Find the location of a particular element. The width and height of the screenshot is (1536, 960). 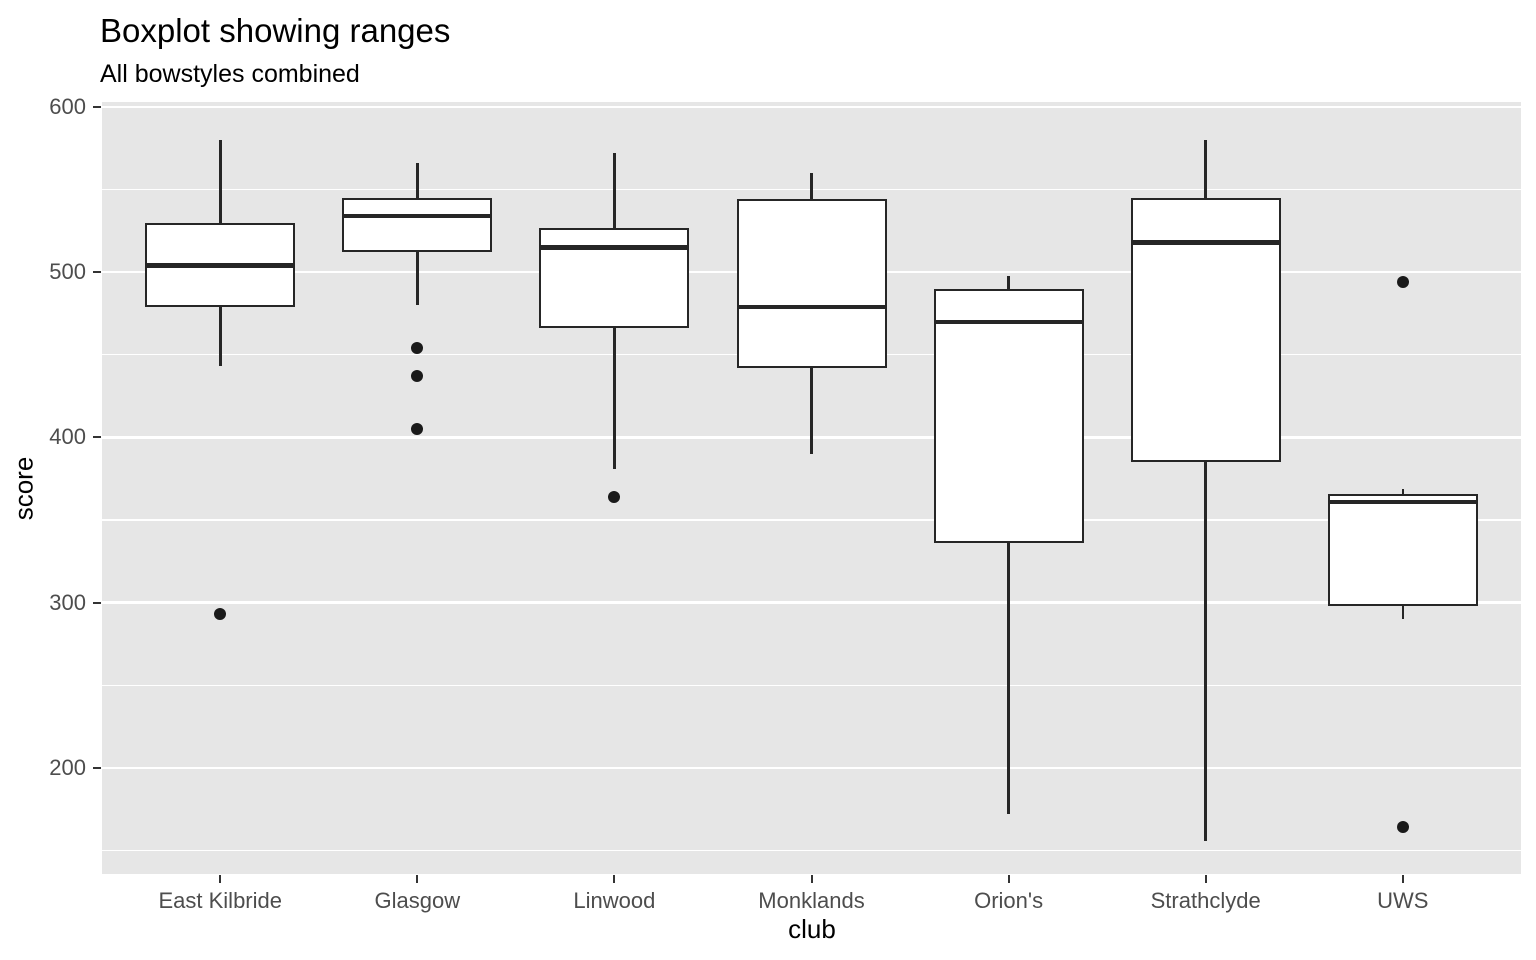

y-tick-label: 500 is located at coordinates (67, 272).